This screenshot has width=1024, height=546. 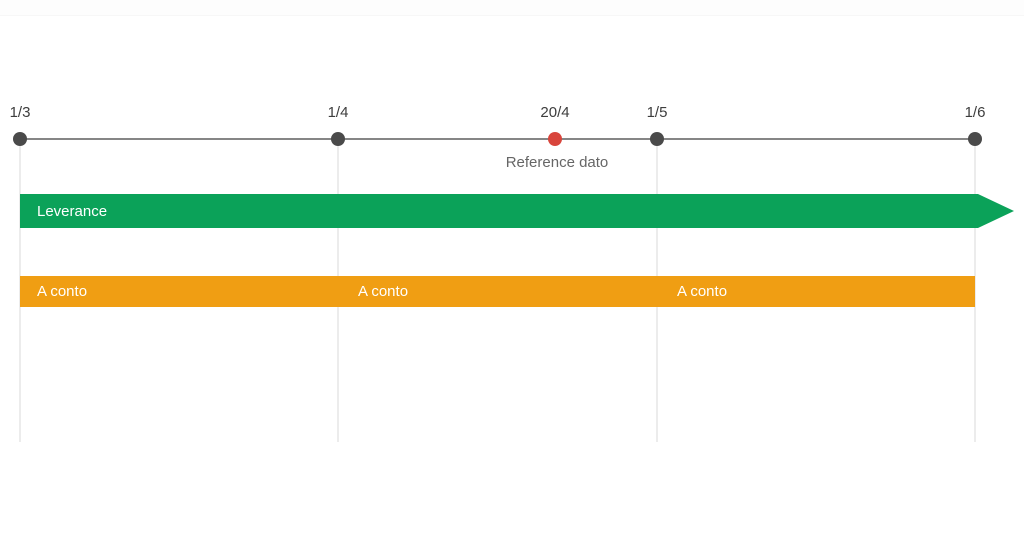 What do you see at coordinates (555, 112) in the screenshot?
I see `tick-label: 20/4` at bounding box center [555, 112].